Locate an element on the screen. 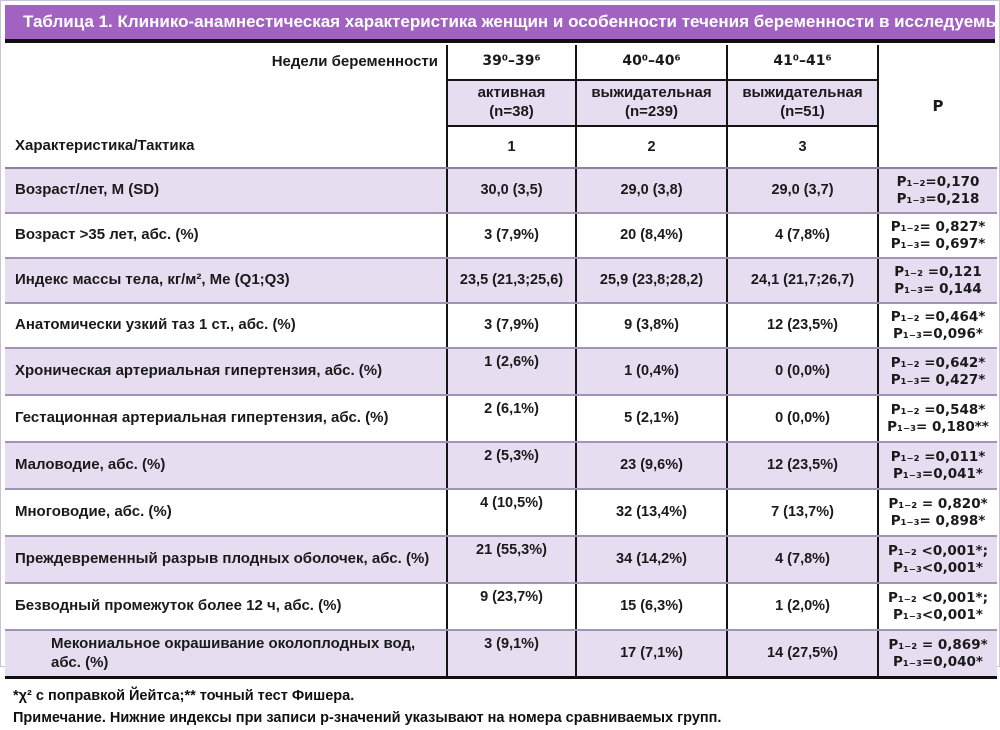 The height and width of the screenshot is (730, 1000). group2-number: 2 is located at coordinates (651, 147).